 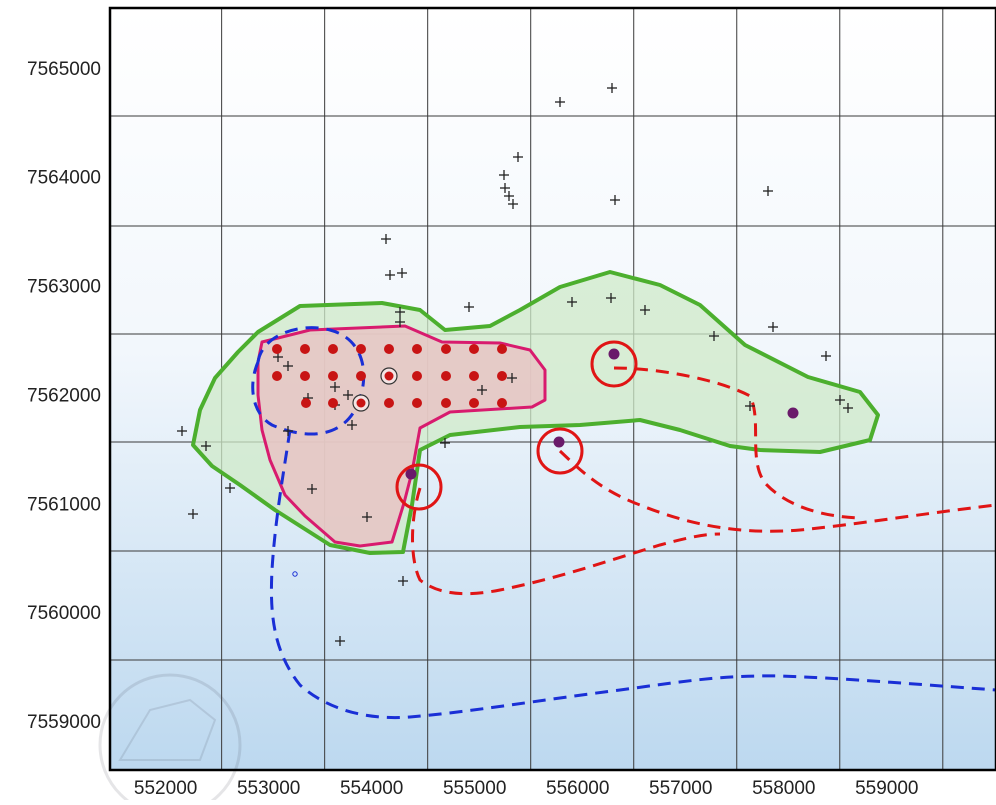 What do you see at coordinates (64, 69) in the screenshot?
I see `y-tick-label: 7565000` at bounding box center [64, 69].